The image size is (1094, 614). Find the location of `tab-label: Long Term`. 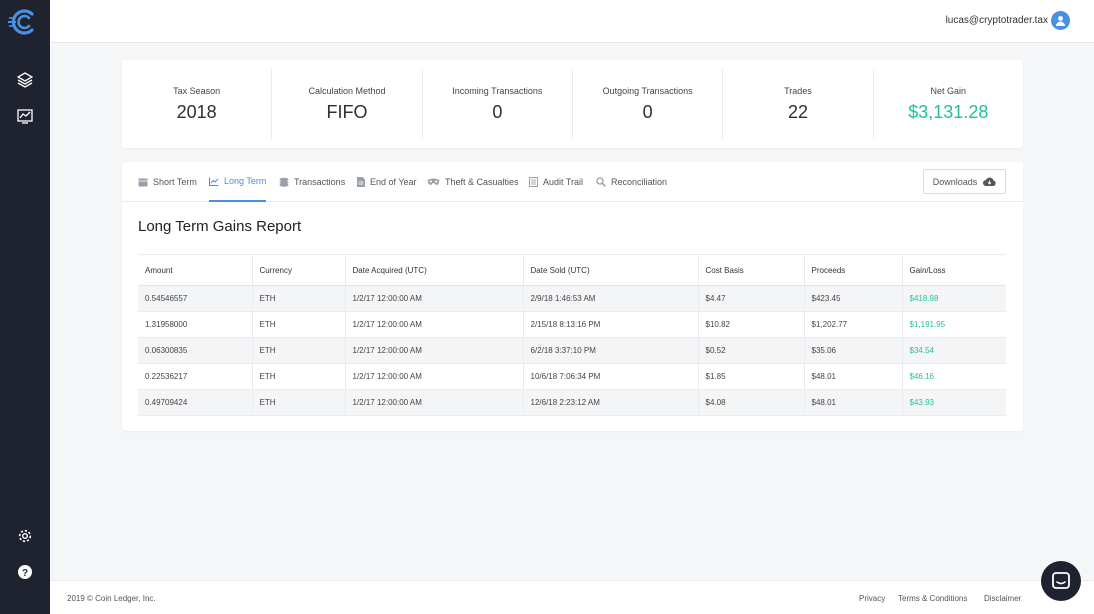

tab-label: Long Term is located at coordinates (245, 181).